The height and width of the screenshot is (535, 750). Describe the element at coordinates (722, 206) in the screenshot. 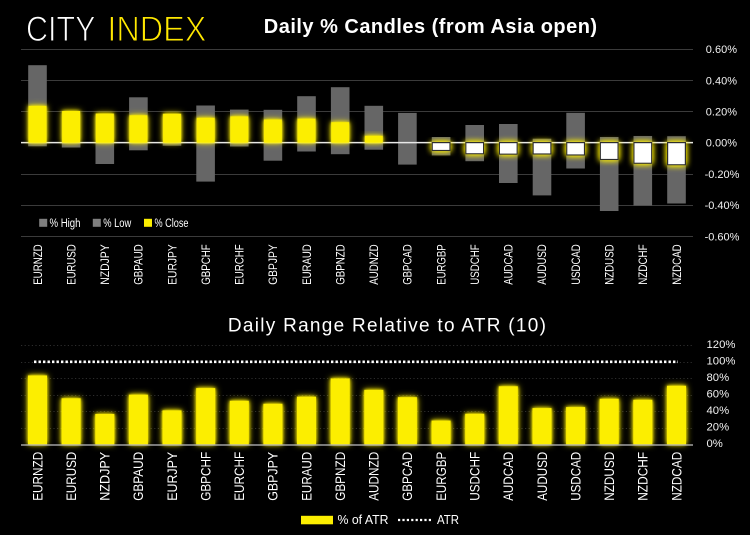

I see `svg-text: -0.40%` at that location.